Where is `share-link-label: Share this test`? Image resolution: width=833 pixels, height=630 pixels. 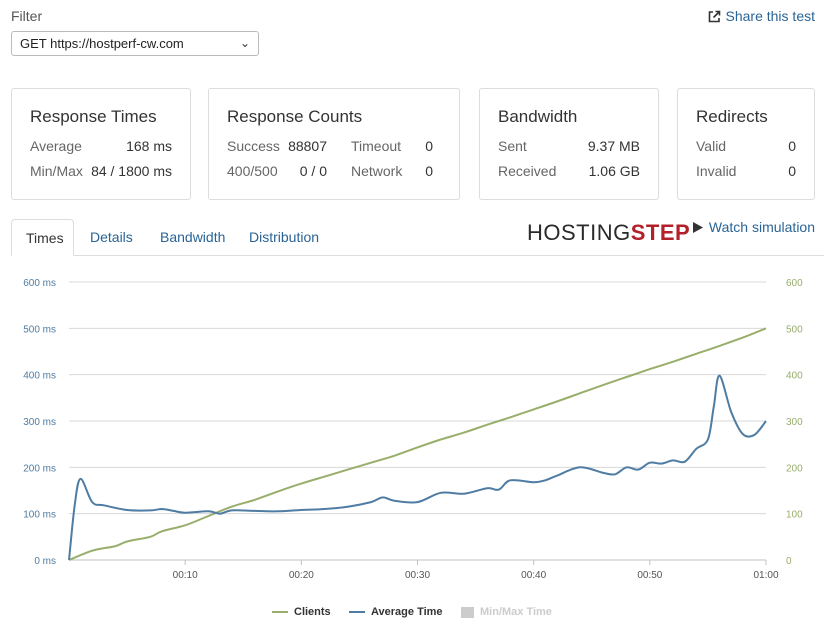
share-link-label: Share this test is located at coordinates (770, 16).